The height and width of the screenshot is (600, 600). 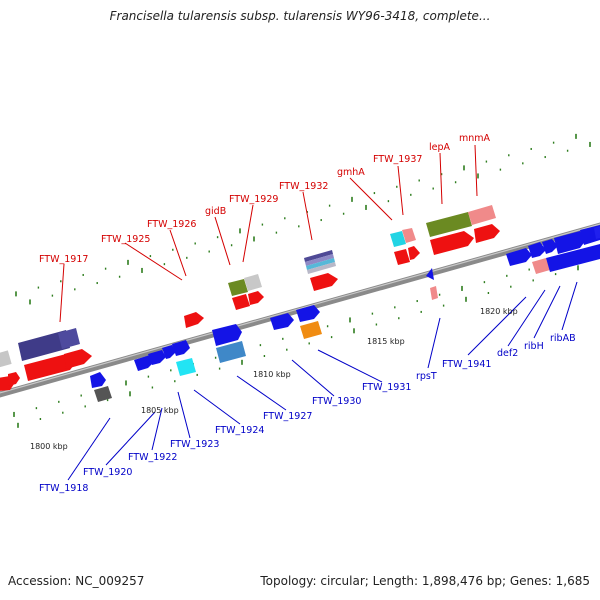 What do you see at coordinates (157, 429) in the screenshot?
I see `lead-FTW_1922` at bounding box center [157, 429].